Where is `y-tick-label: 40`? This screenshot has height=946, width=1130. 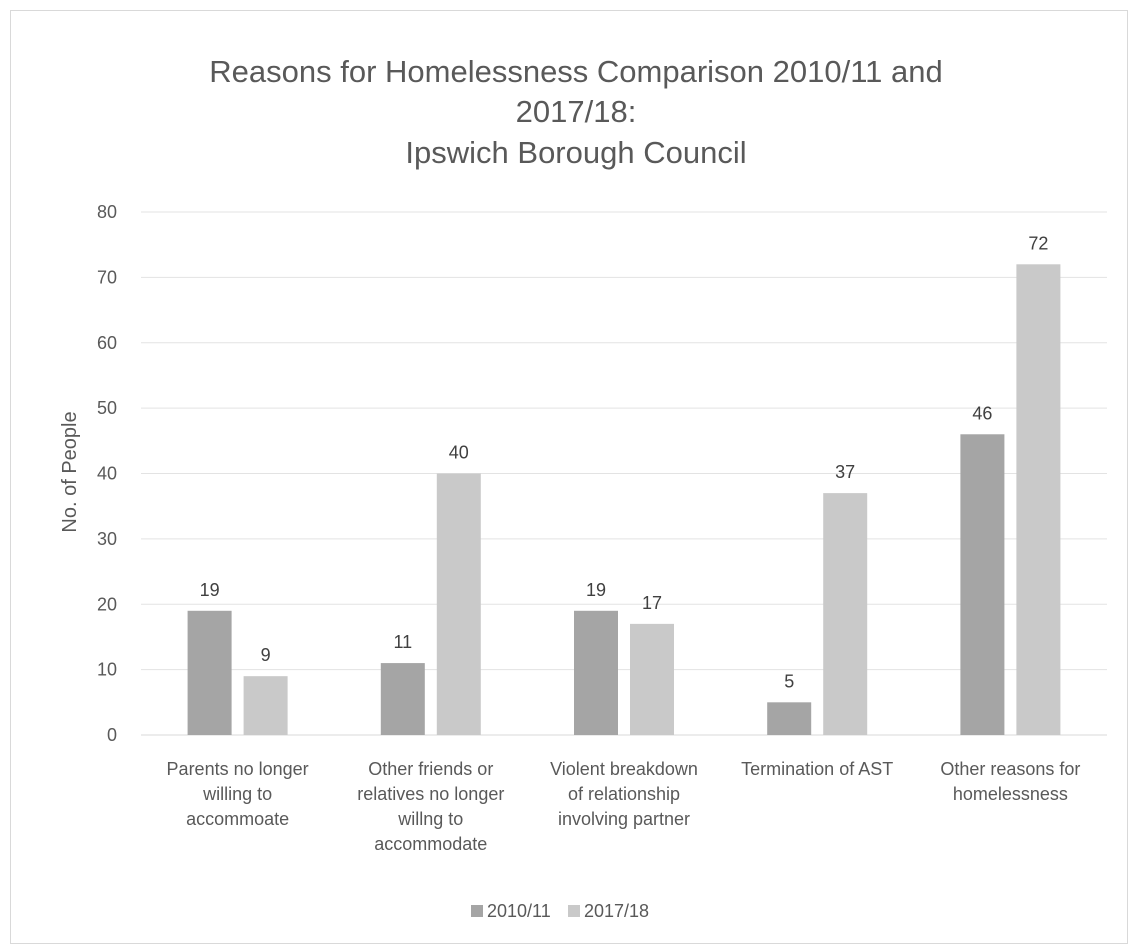
y-tick-label: 40 is located at coordinates (107, 474).